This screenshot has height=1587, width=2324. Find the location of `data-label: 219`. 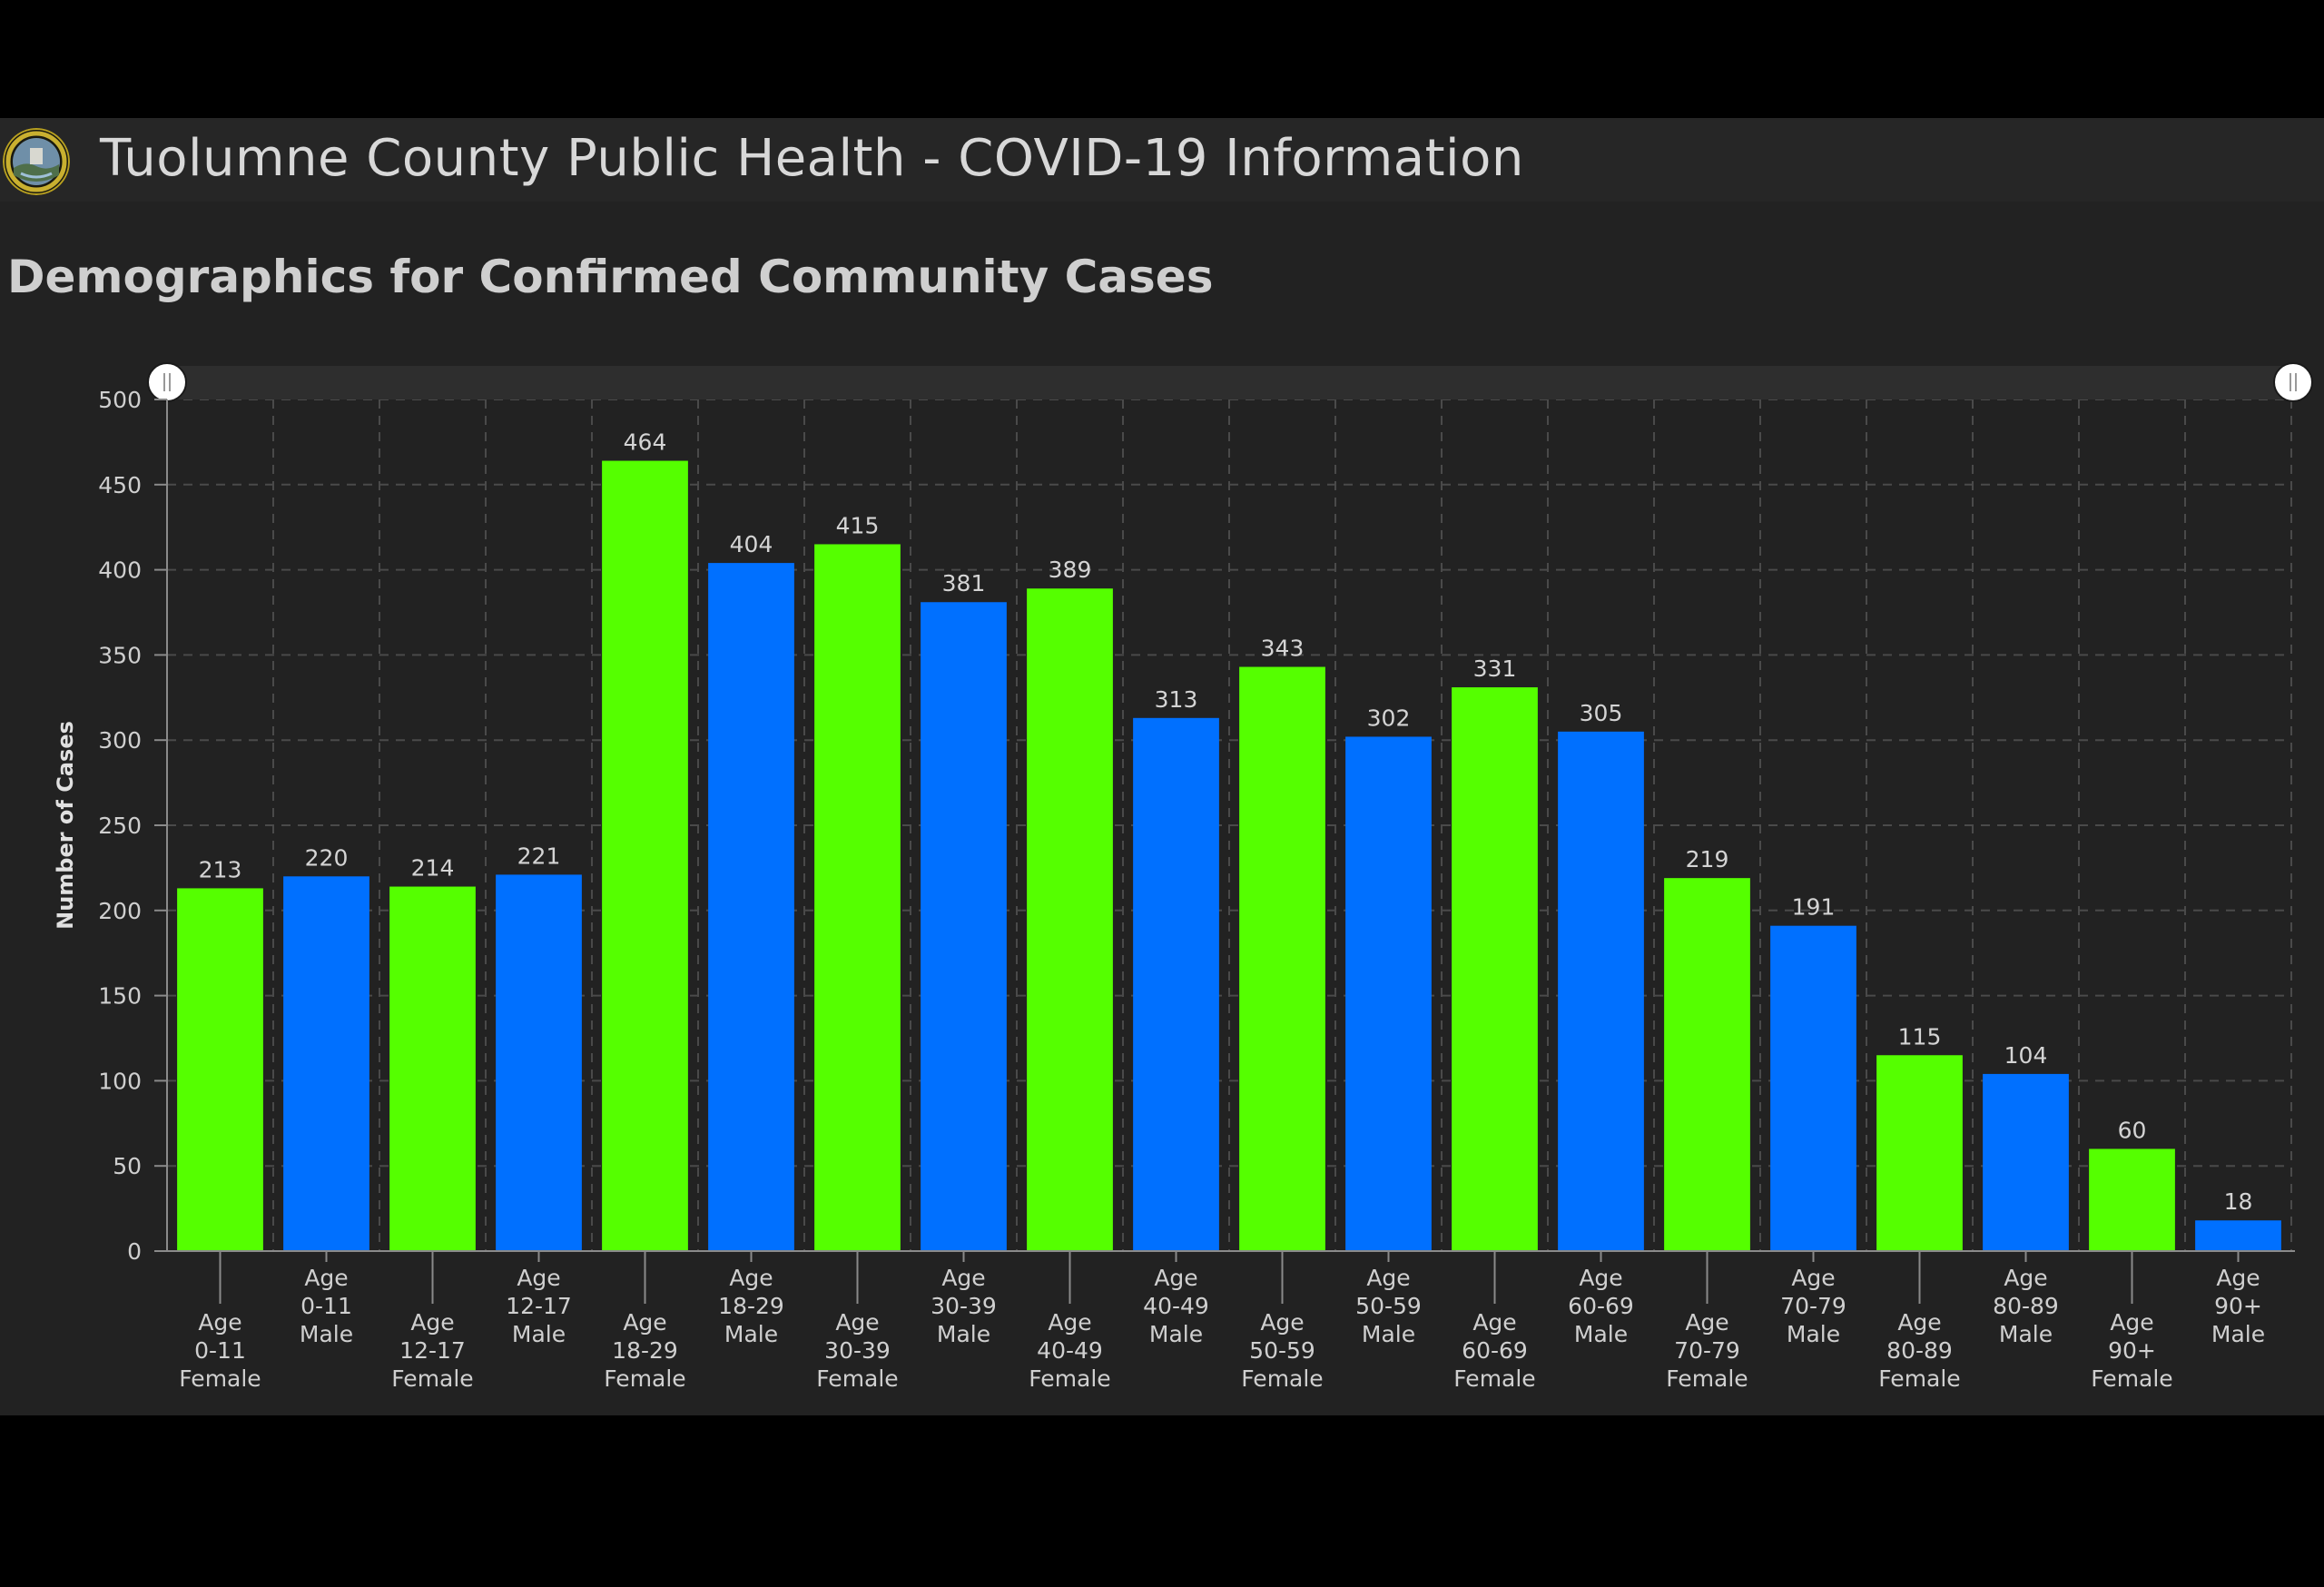

data-label: 219 is located at coordinates (1707, 859).